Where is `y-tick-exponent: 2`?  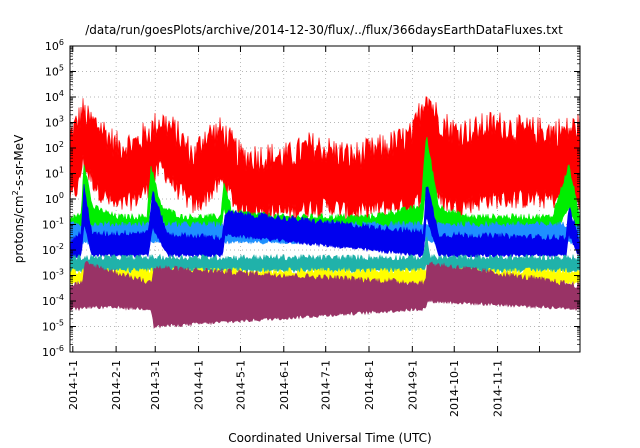
y-tick-exponent: 2 is located at coordinates (61, 144).